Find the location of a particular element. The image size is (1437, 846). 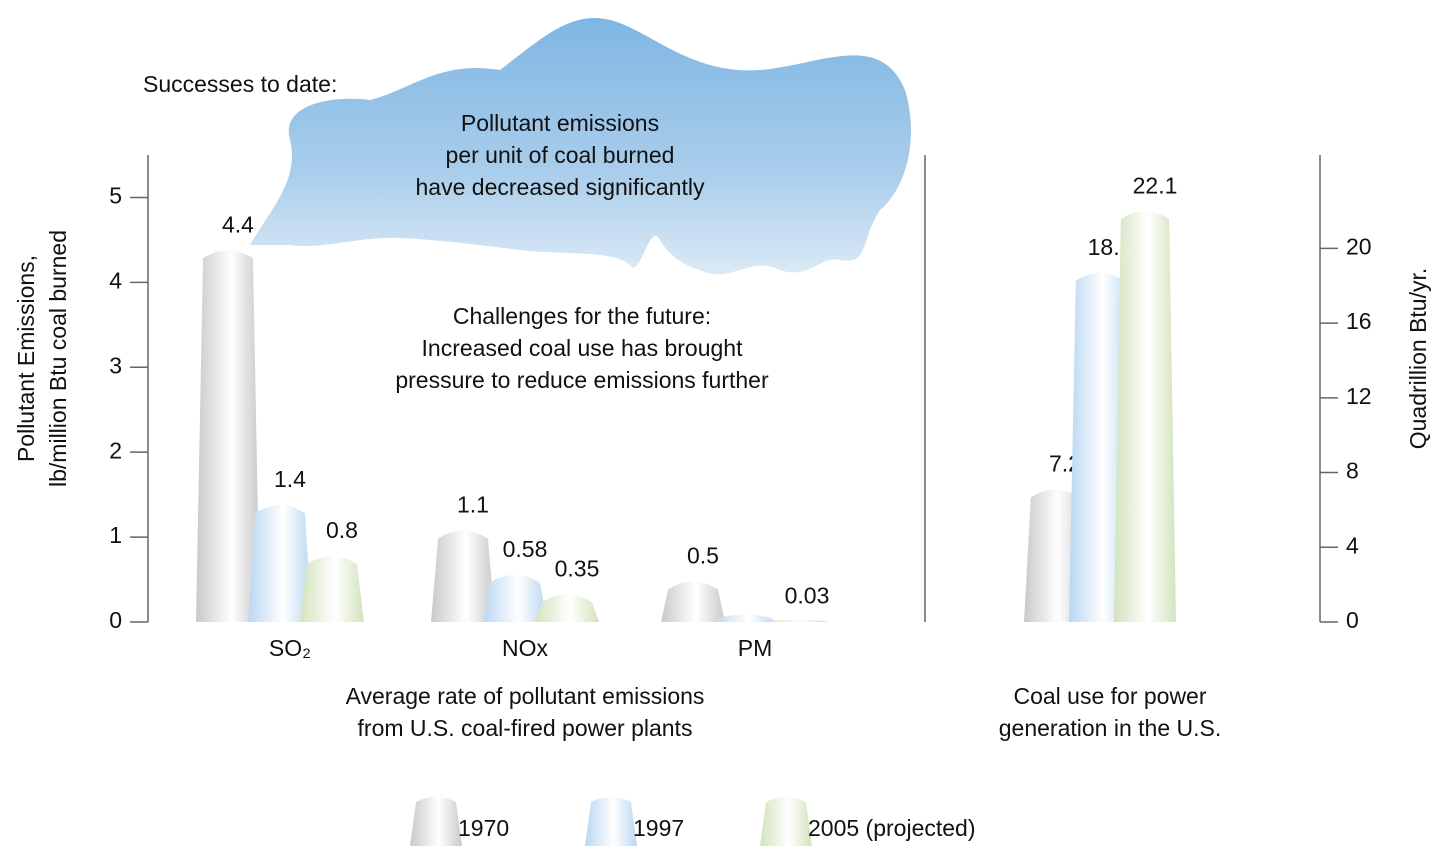

x-tick-label: NOx is located at coordinates (525, 648).